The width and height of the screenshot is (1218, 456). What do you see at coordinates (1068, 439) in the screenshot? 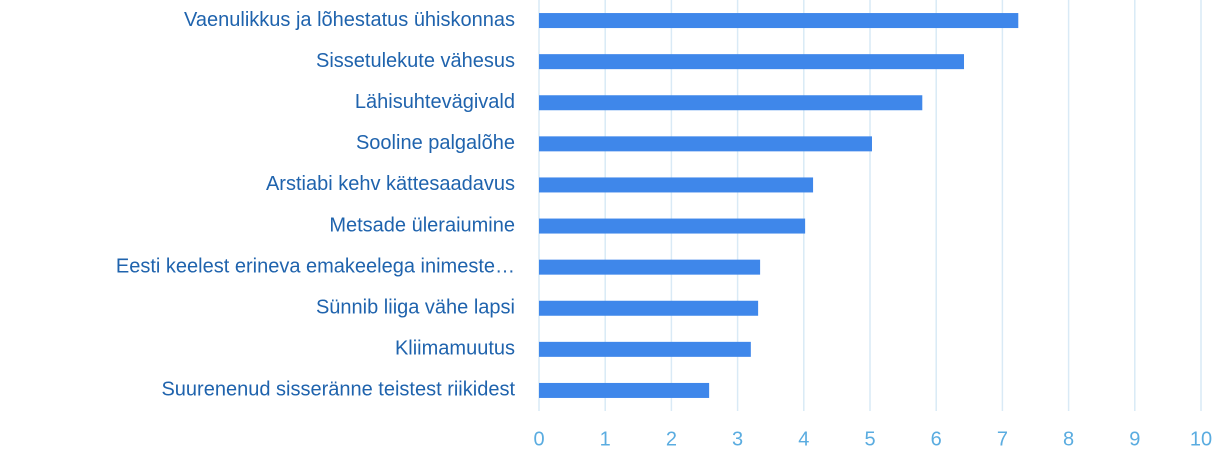
I see `x-tick-label: 8` at bounding box center [1068, 439].